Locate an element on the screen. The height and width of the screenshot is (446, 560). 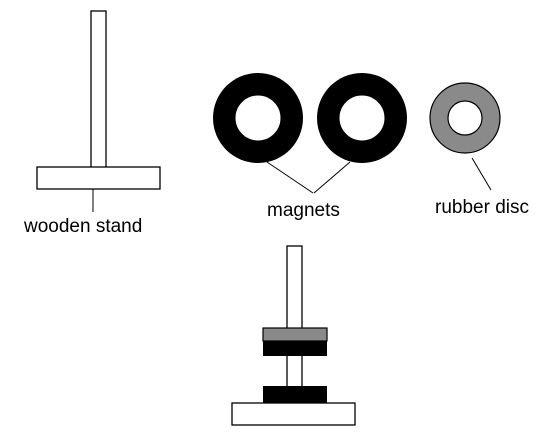
rubber-disc is located at coordinates (465, 118).